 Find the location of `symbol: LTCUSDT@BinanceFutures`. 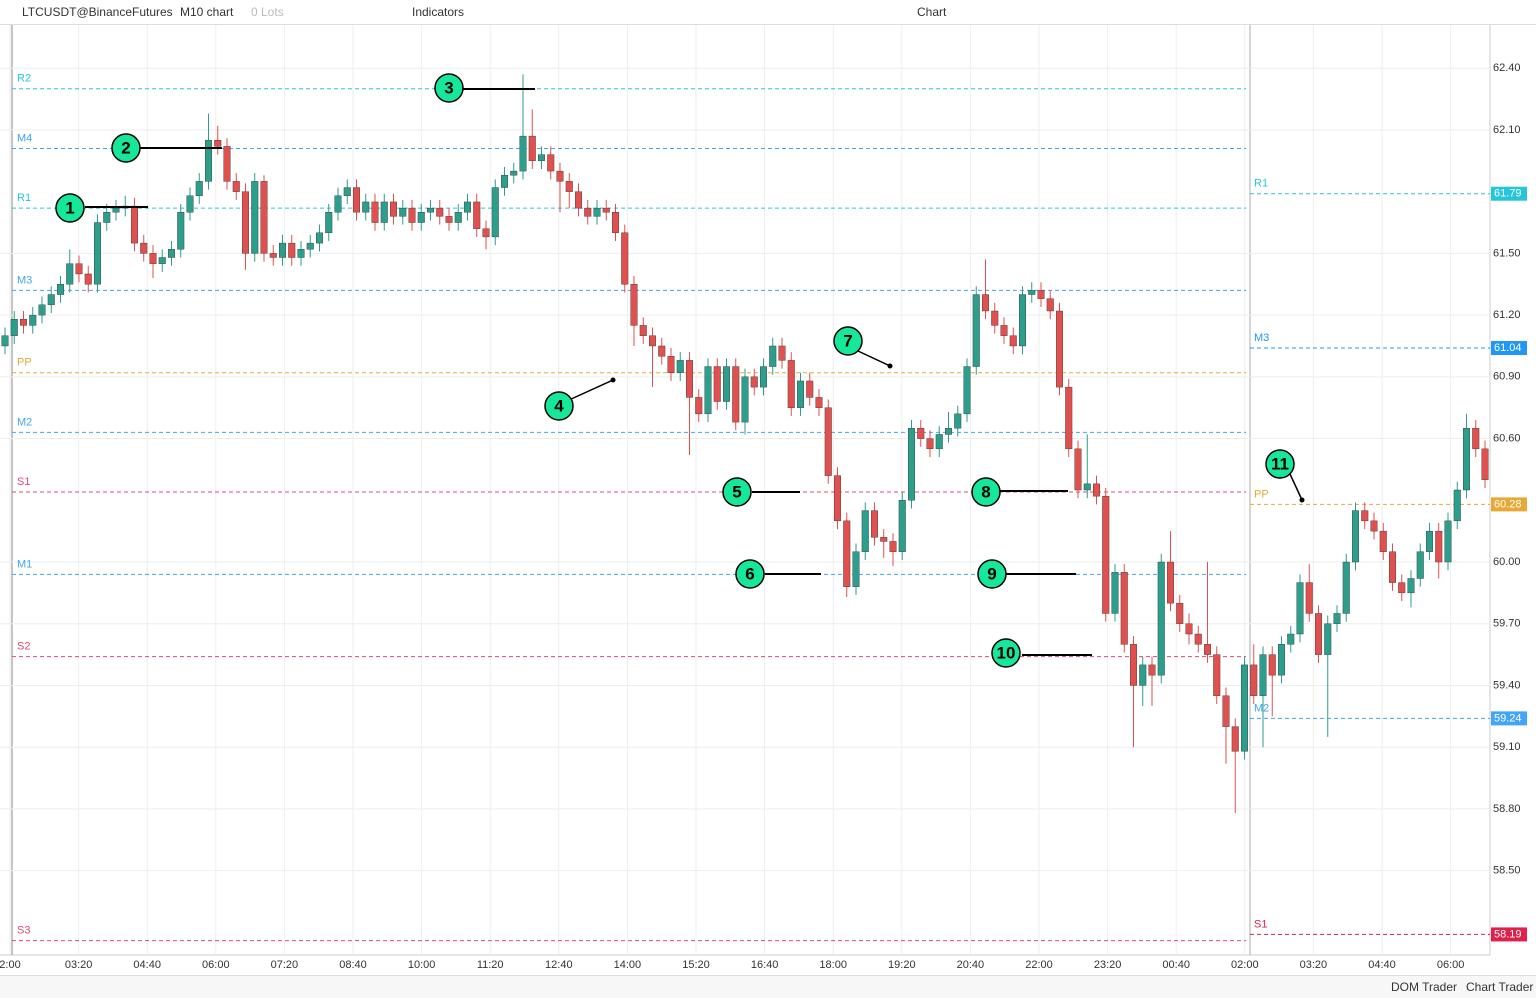

symbol: LTCUSDT@BinanceFutures is located at coordinates (97, 12).